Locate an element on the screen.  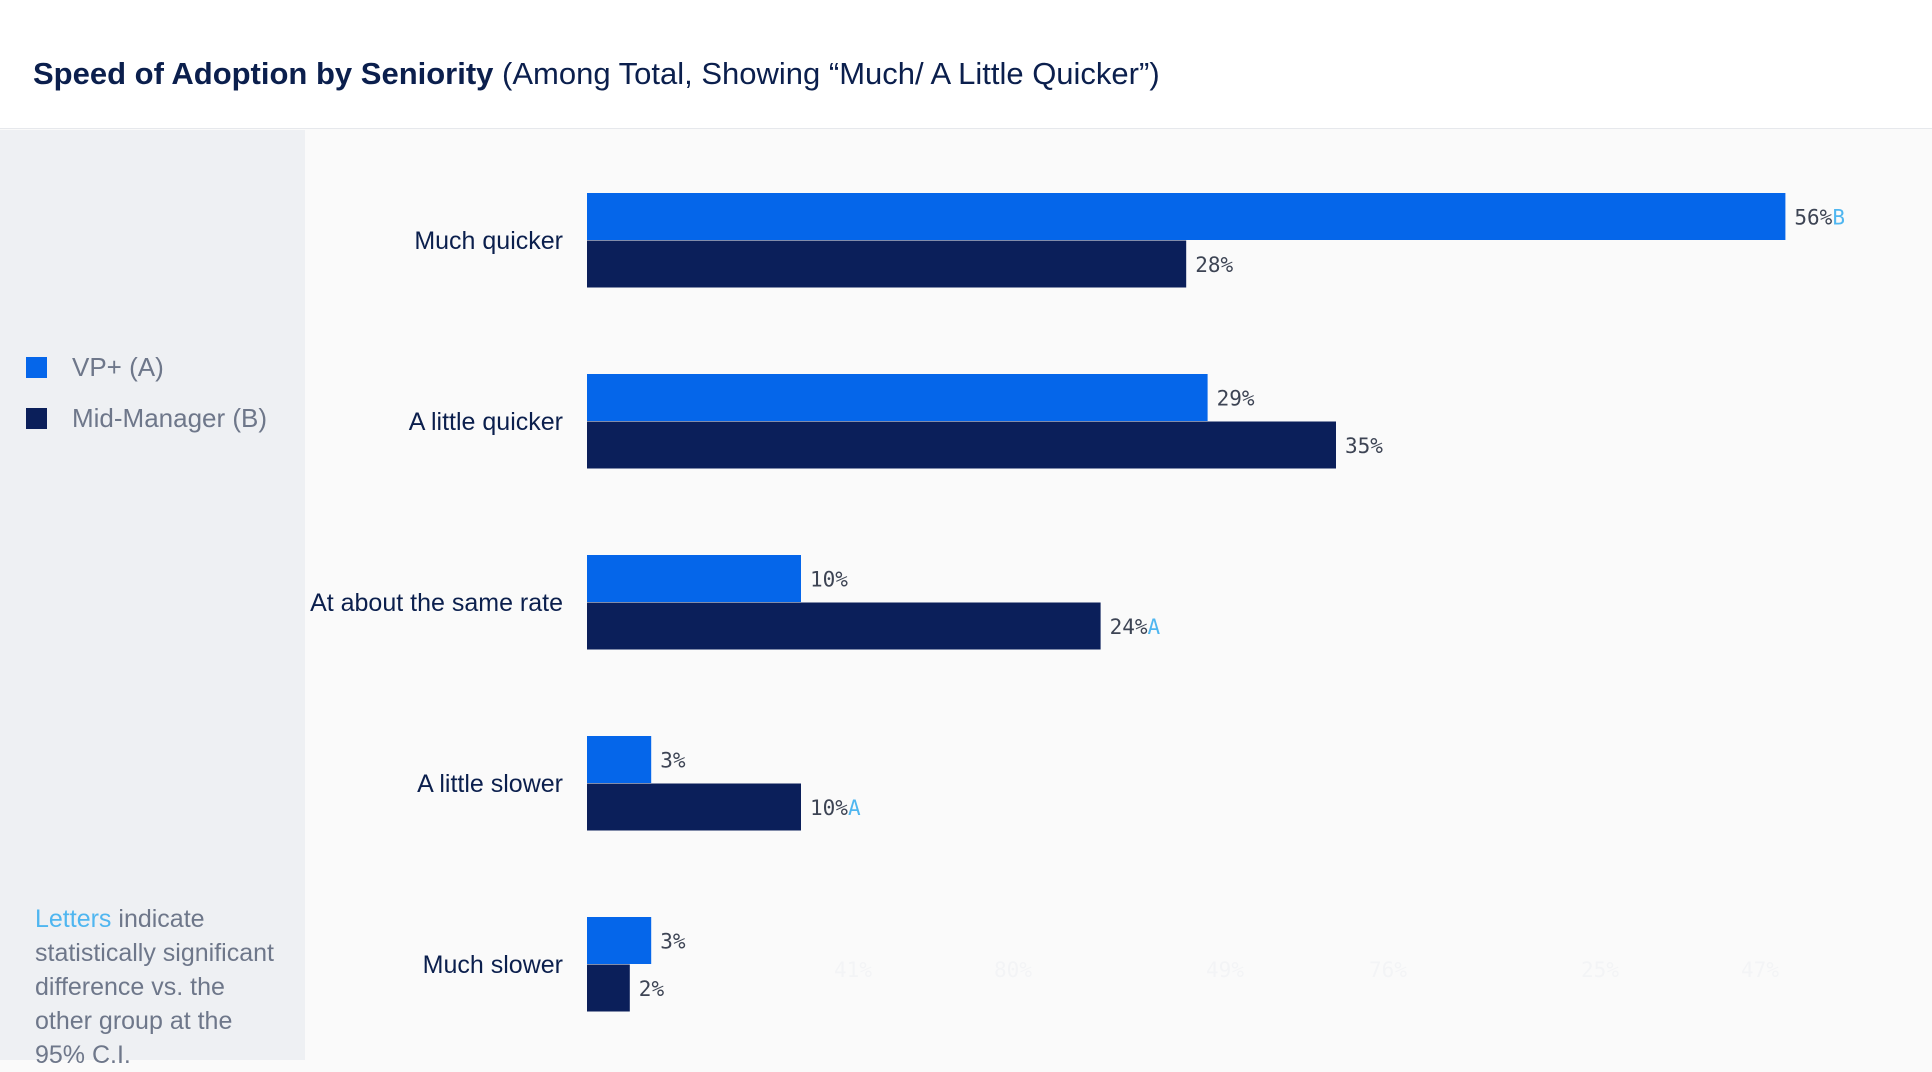
legend-item-mid-manager: Mid-Manager (B) is located at coordinates (146, 418).